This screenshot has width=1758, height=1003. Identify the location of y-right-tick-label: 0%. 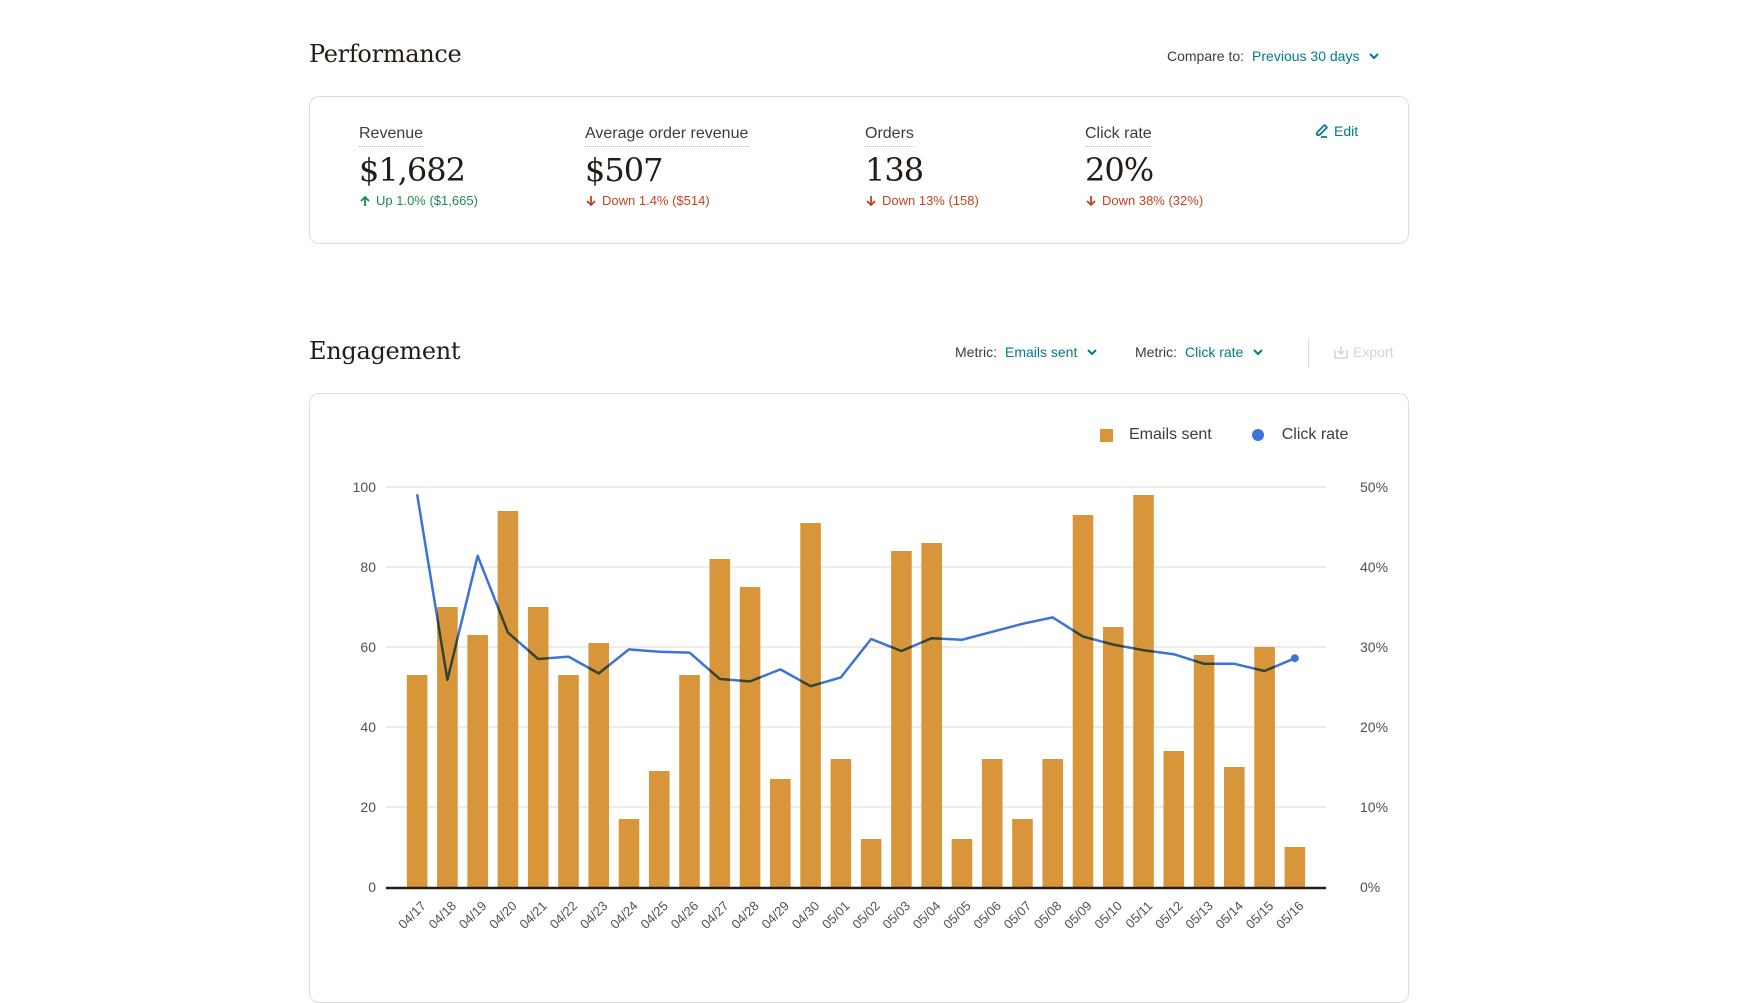
(1370, 887).